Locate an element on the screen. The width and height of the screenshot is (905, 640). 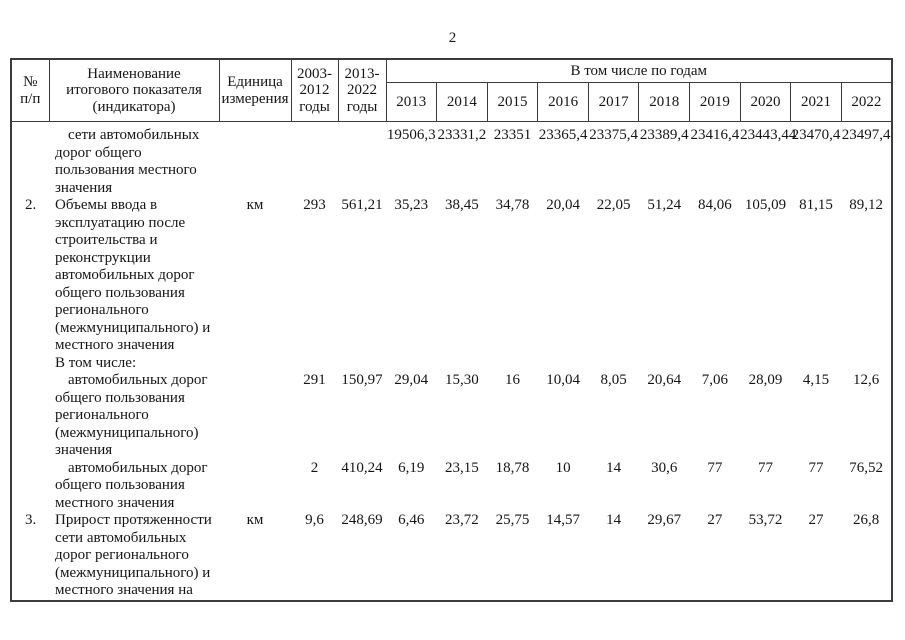
year-value-cell: 28,09 is located at coordinates (765, 380).